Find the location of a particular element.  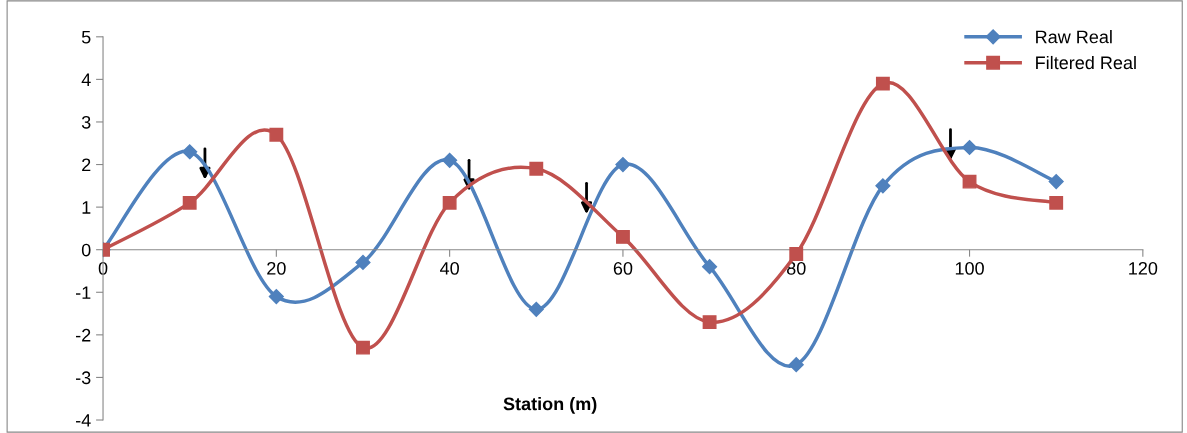

legend-label: Raw Real is located at coordinates (1074, 37).